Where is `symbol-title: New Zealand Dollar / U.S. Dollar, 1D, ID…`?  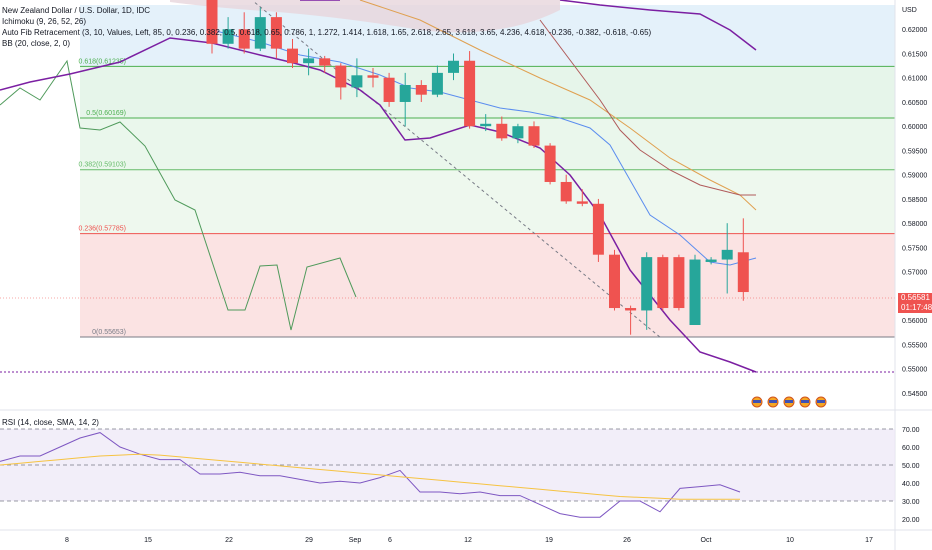 symbol-title: New Zealand Dollar / U.S. Dollar, 1D, ID… is located at coordinates (76, 10).